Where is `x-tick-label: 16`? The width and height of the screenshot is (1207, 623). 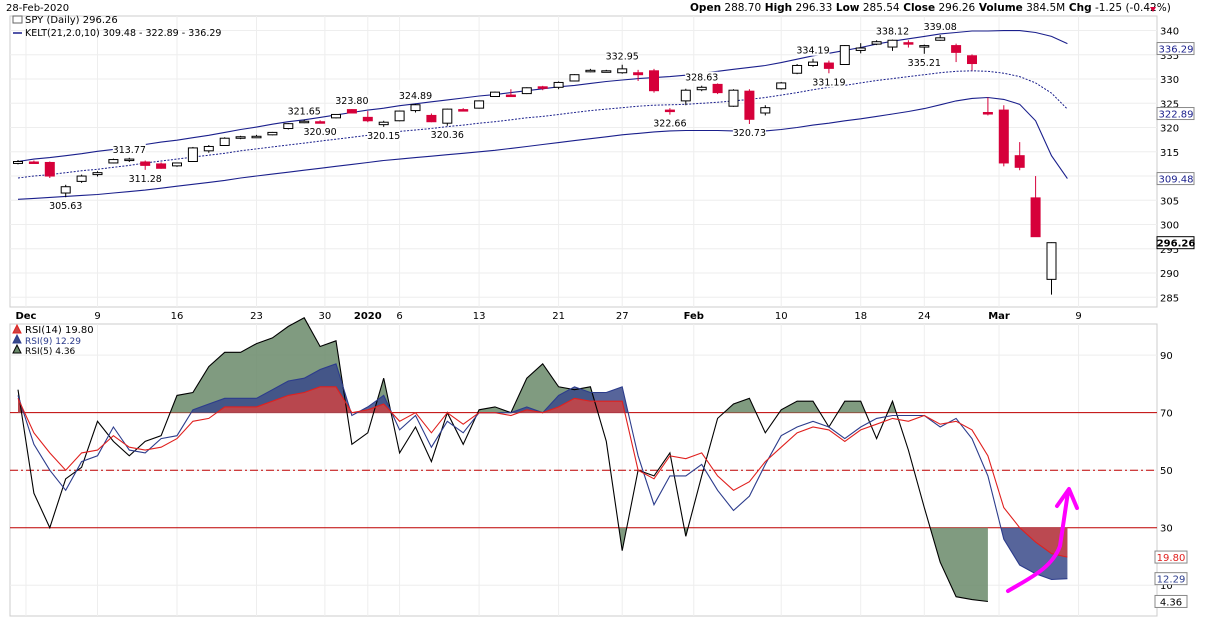
x-tick-label: 16 is located at coordinates (177, 316).